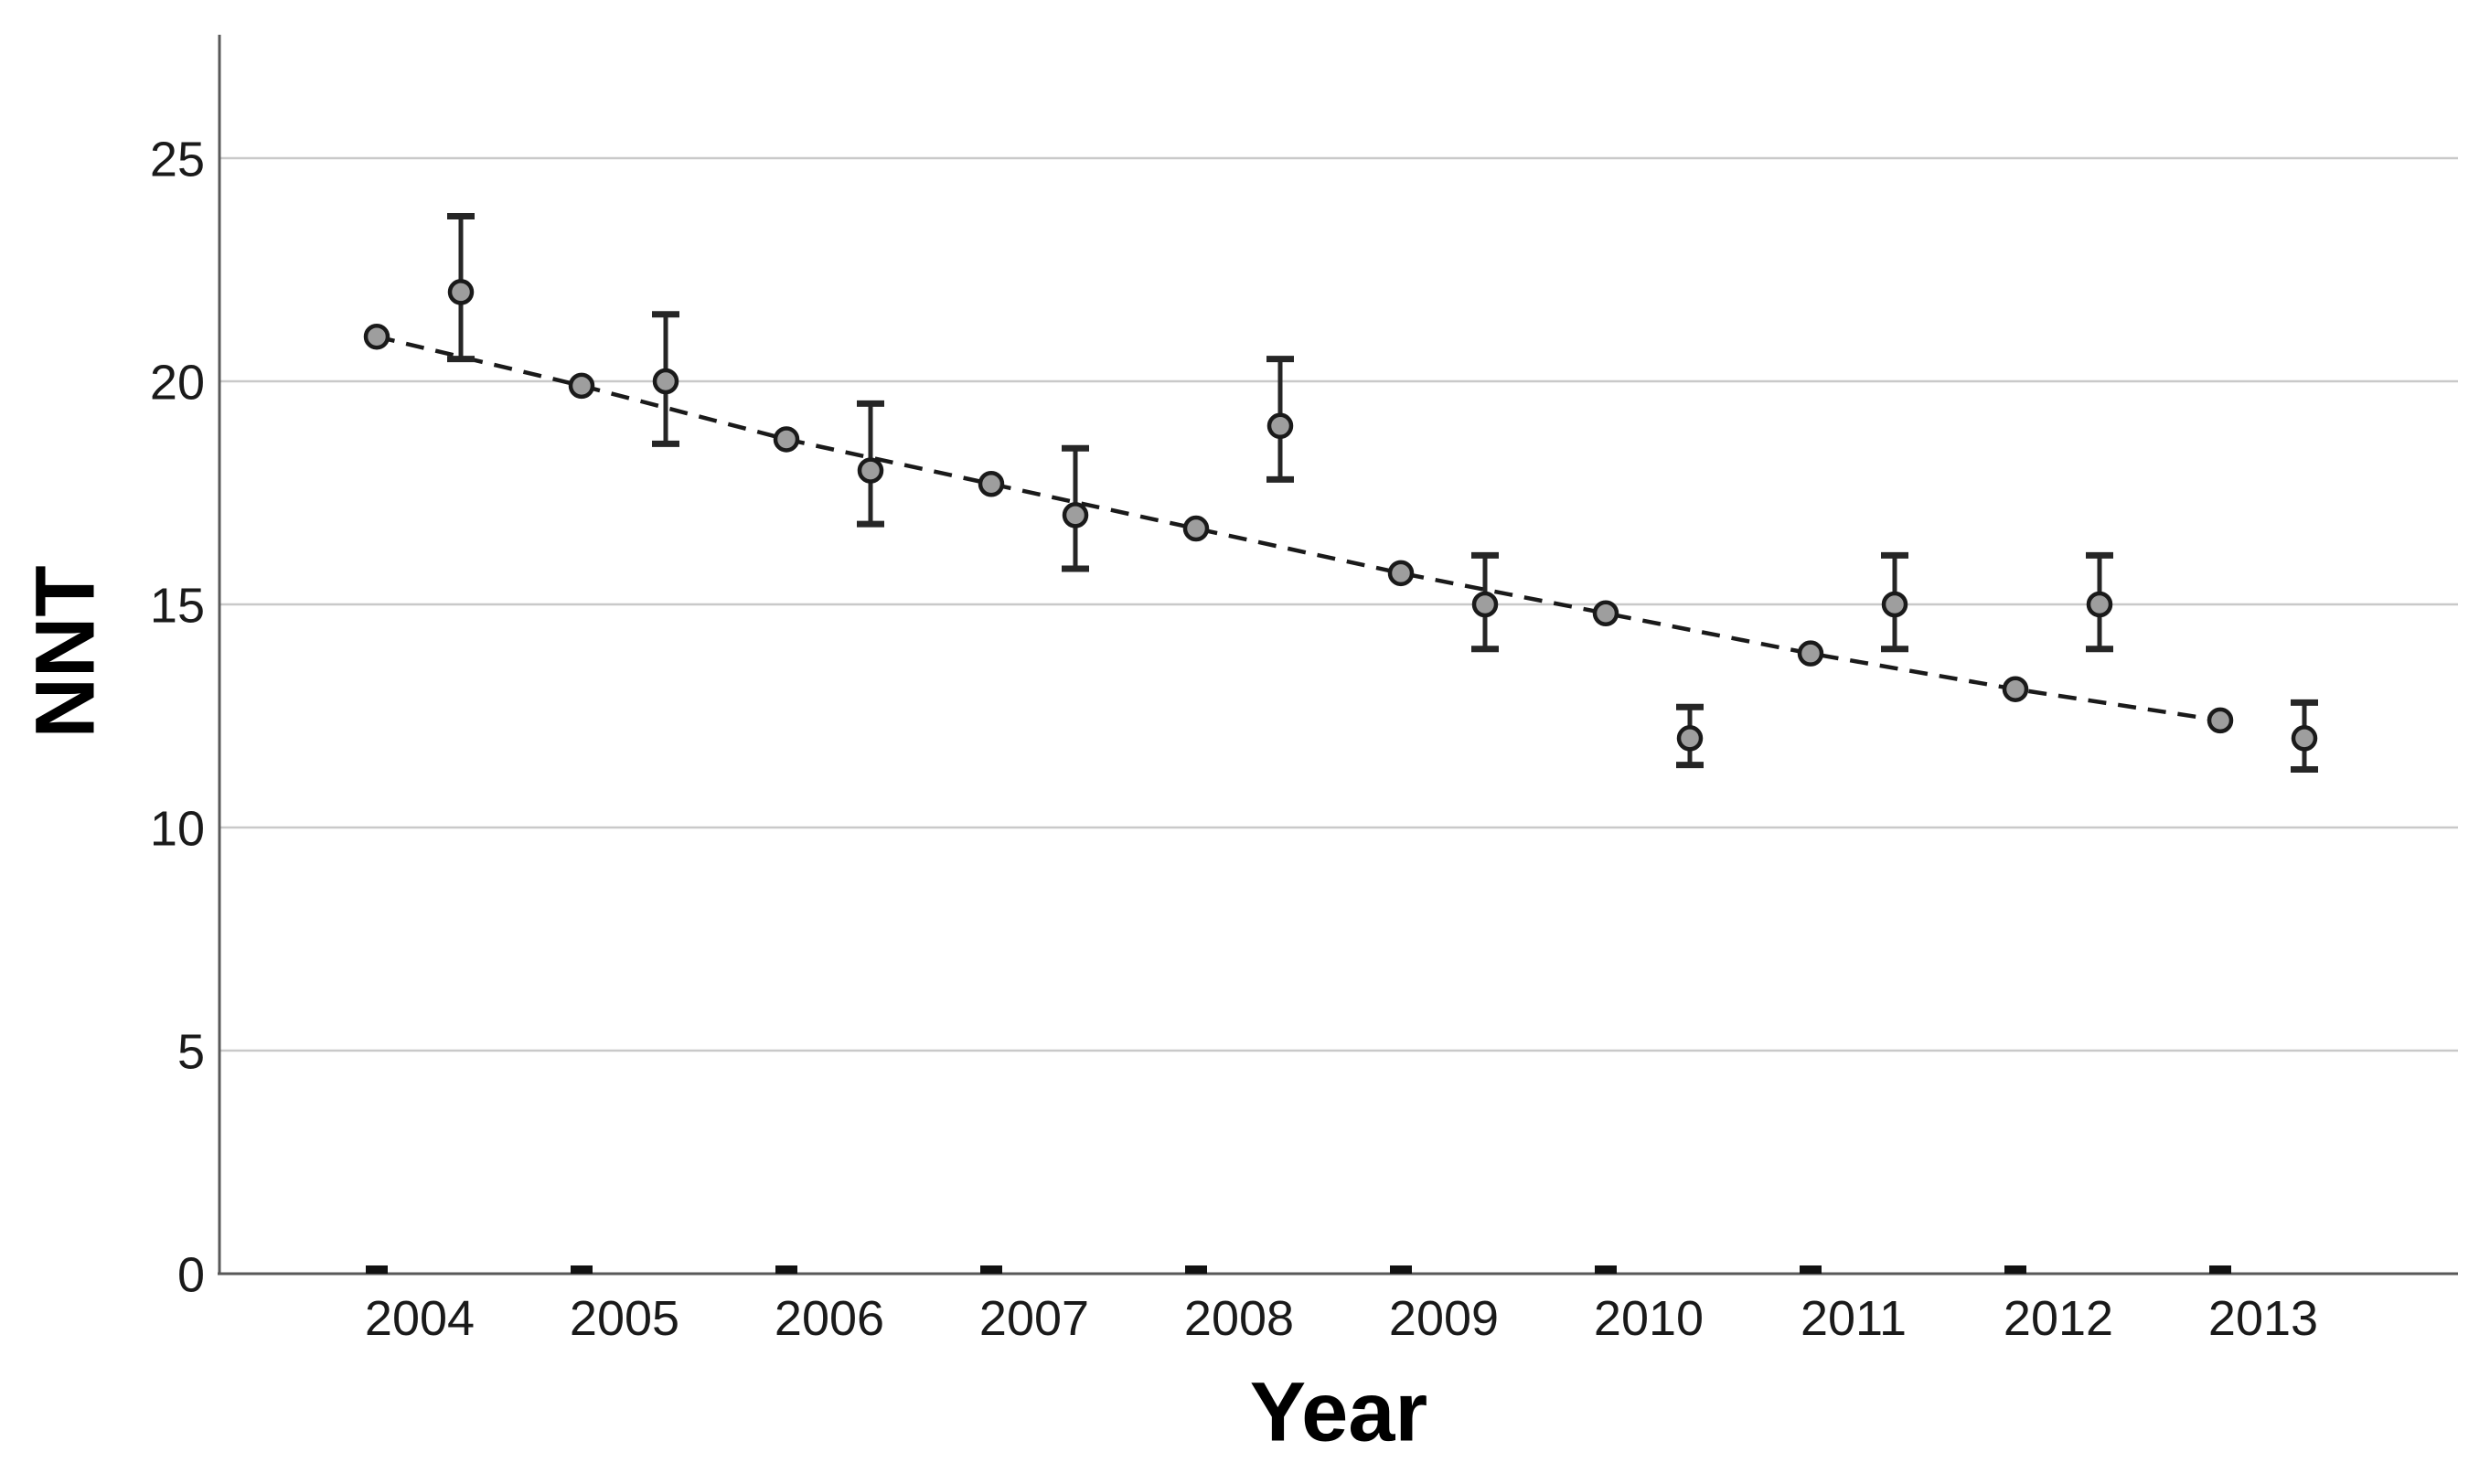 Image resolution: width=2490 pixels, height=1484 pixels. I want to click on data-point-trend-2006, so click(786, 439).